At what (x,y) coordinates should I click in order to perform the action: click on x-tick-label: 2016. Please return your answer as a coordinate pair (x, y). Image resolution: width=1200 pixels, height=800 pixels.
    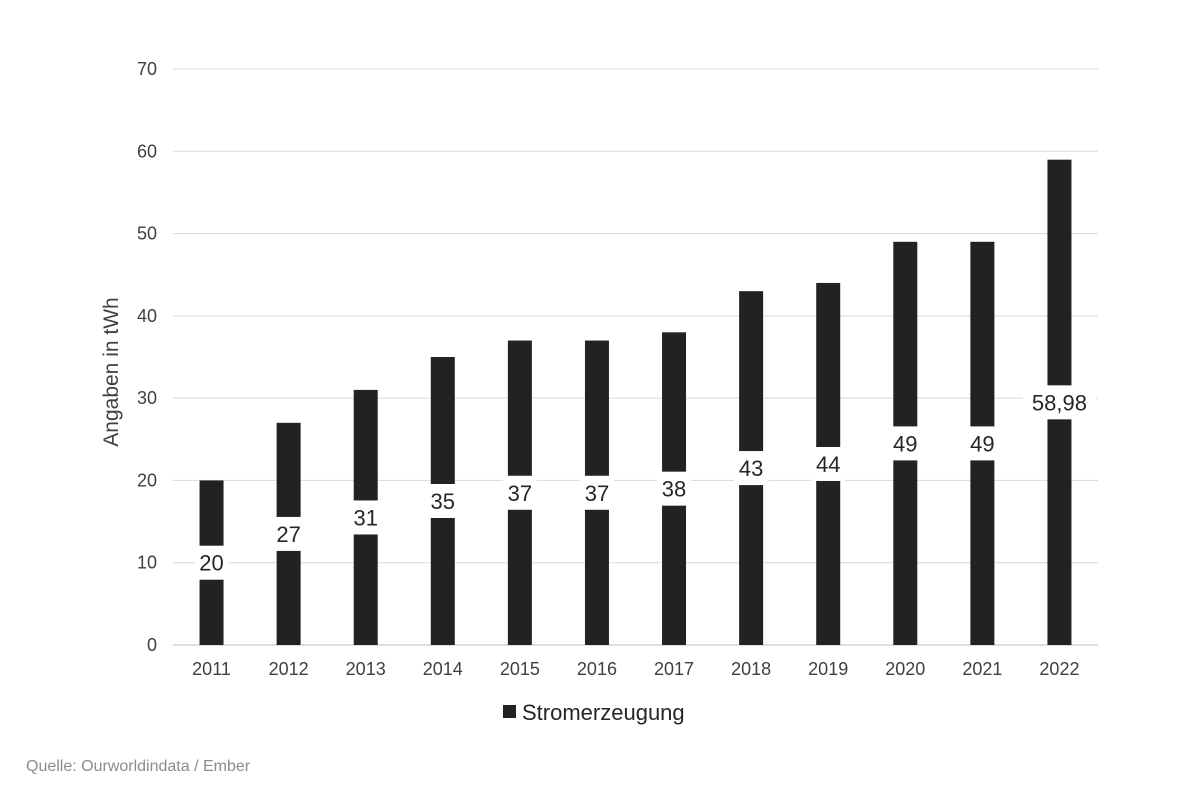
    Looking at the image, I should click on (597, 669).